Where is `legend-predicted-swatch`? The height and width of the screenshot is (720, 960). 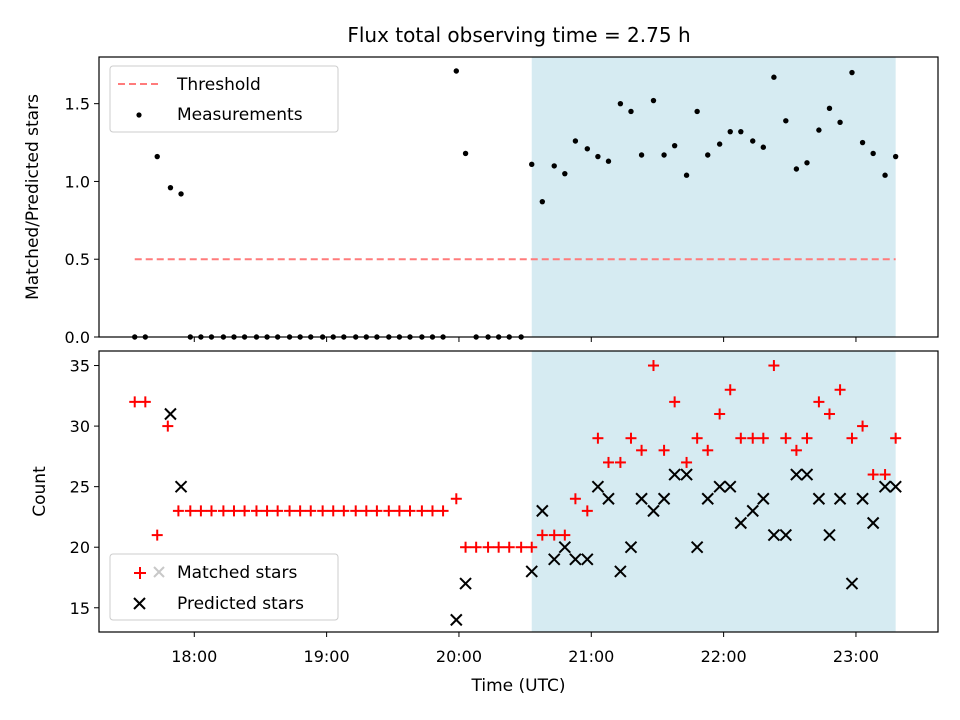 legend-predicted-swatch is located at coordinates (139, 603).